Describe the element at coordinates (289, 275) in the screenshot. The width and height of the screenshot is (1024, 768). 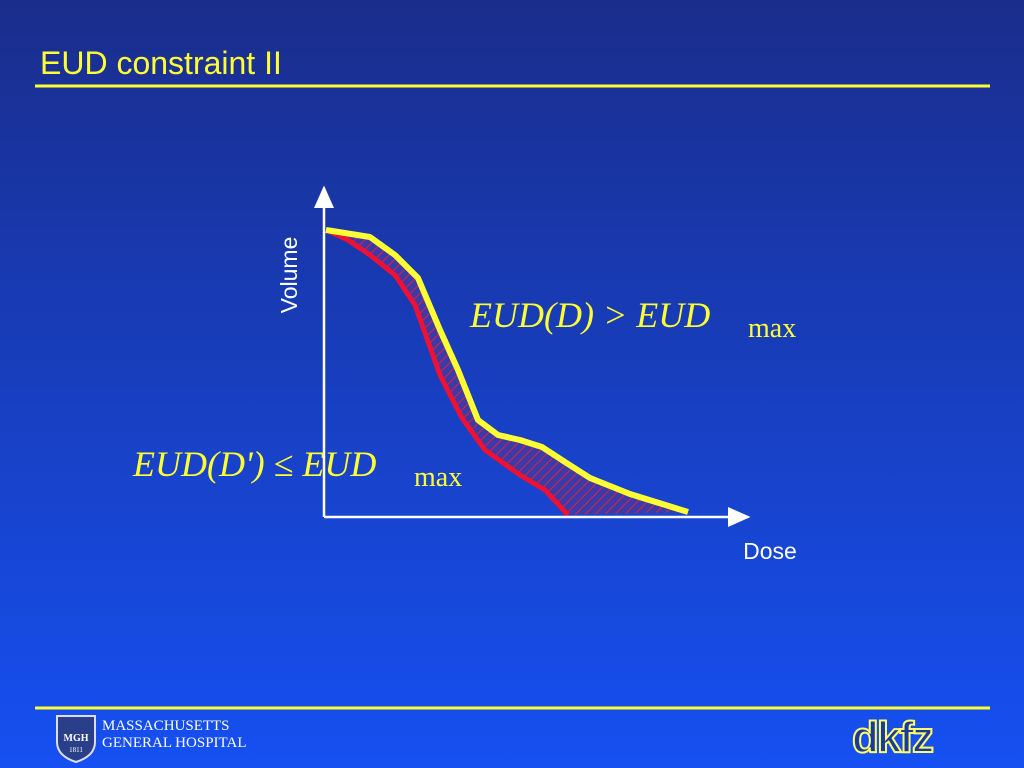
I see `y-axis-label: Volume` at that location.